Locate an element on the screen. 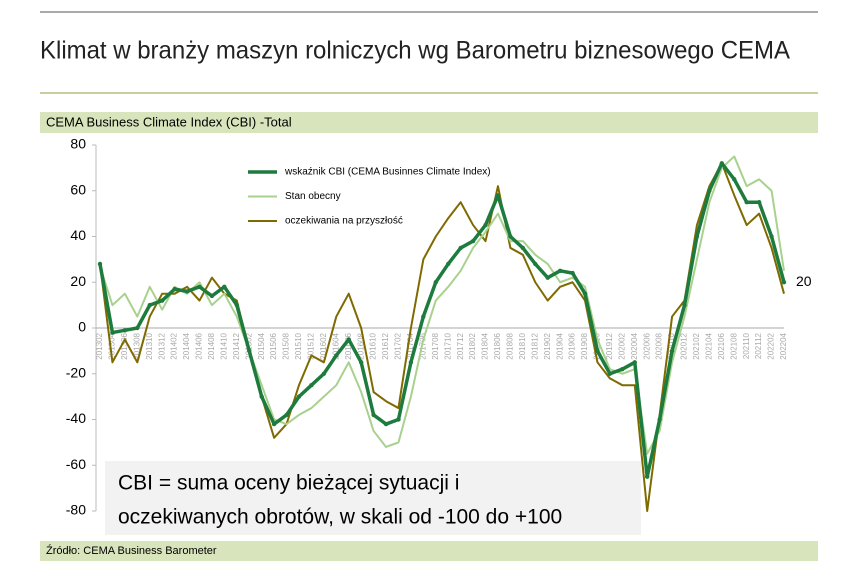 This screenshot has height=573, width=855. x-tick-label: 201708 is located at coordinates (435, 345).